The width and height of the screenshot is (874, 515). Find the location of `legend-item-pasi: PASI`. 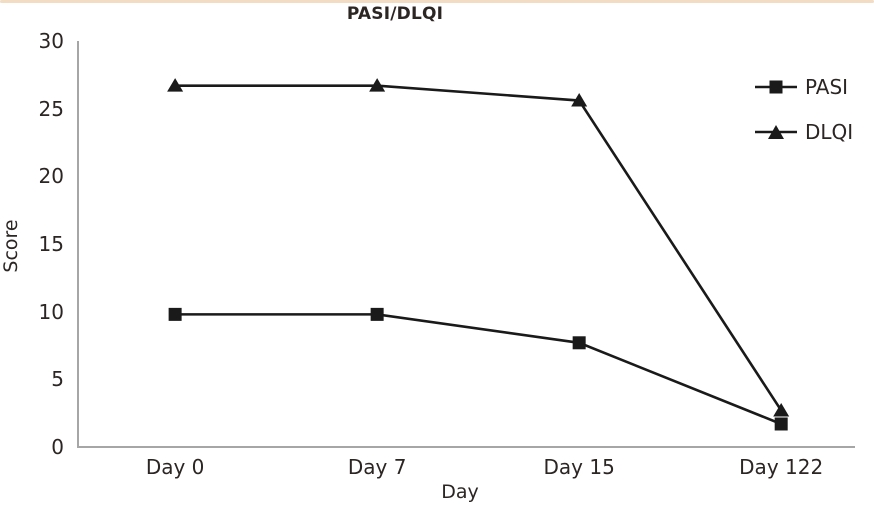

legend-item-pasi: PASI is located at coordinates (804, 87).